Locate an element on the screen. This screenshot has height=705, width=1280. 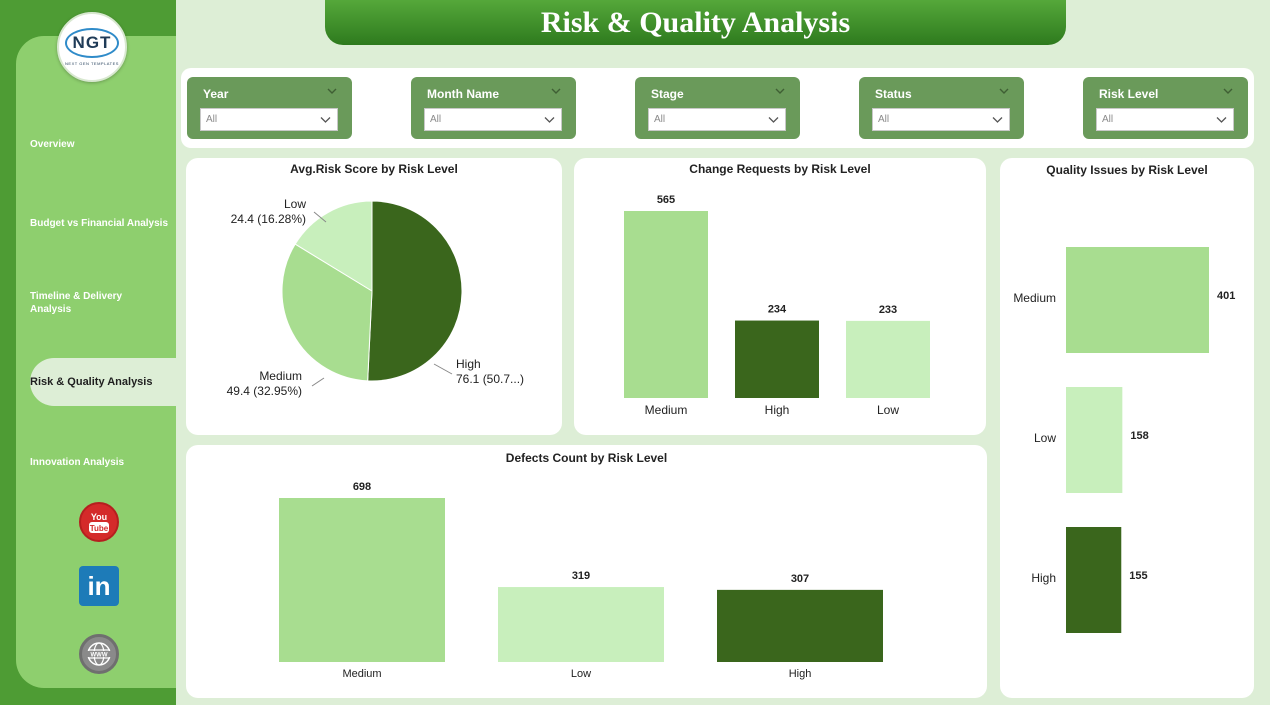
sidebar-item-overview: Overview is located at coordinates (52, 144).